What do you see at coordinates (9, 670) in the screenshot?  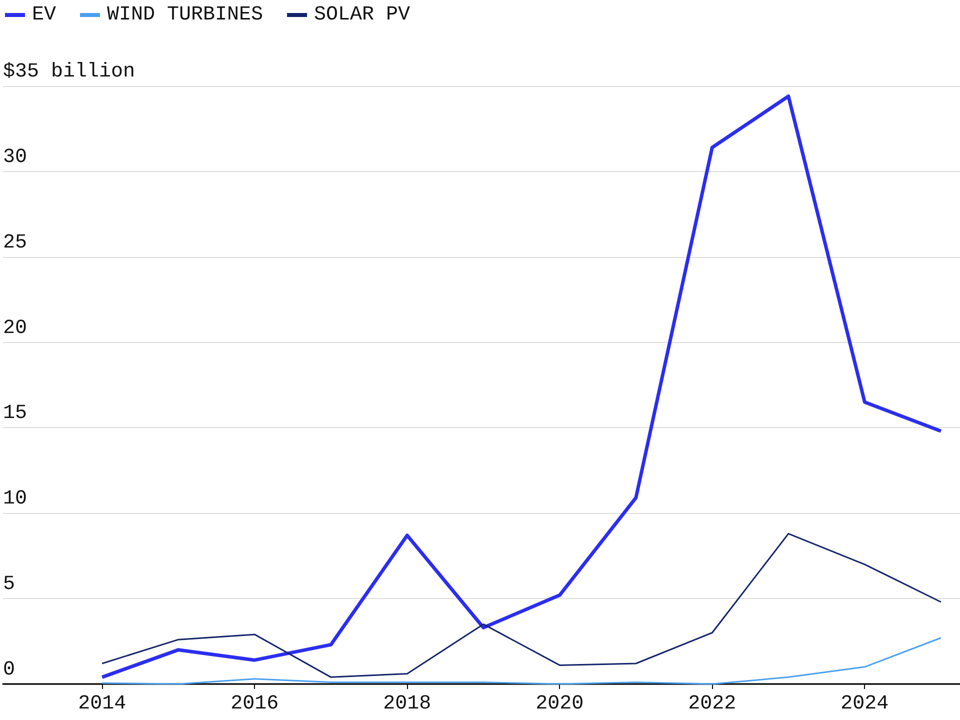 I see `y-tick-label: 0` at bounding box center [9, 670].